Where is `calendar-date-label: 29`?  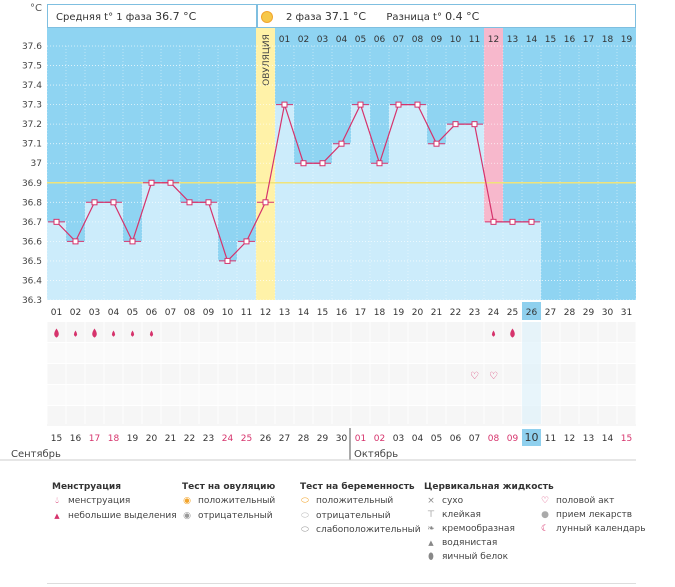 calendar-date-label: 29 is located at coordinates (323, 439).